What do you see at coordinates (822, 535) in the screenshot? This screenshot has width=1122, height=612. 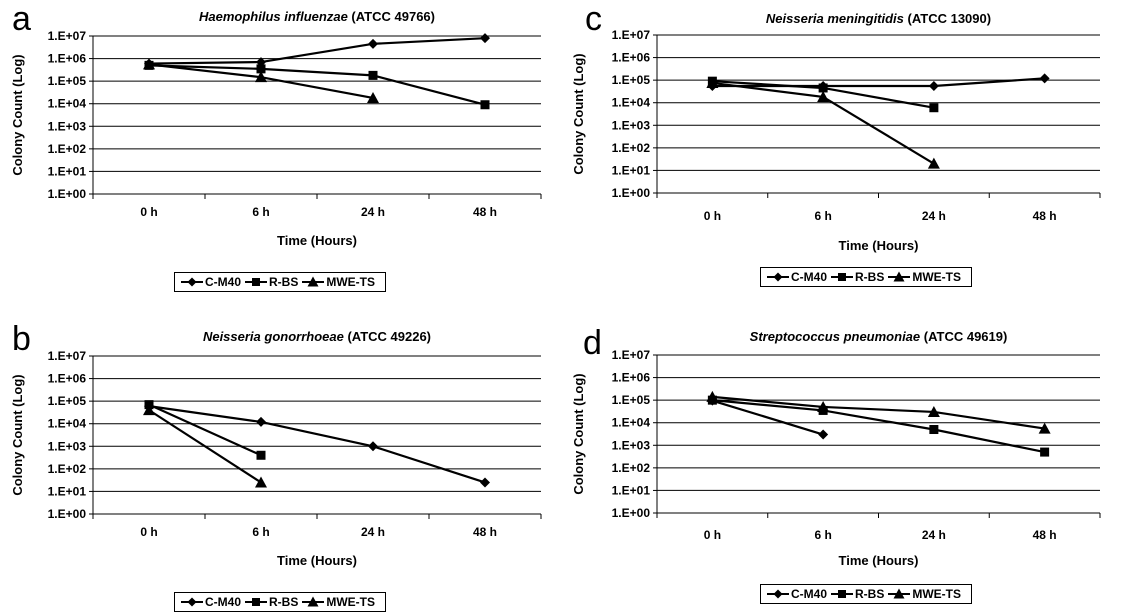 I see `x-tick-label: 6 h` at bounding box center [822, 535].